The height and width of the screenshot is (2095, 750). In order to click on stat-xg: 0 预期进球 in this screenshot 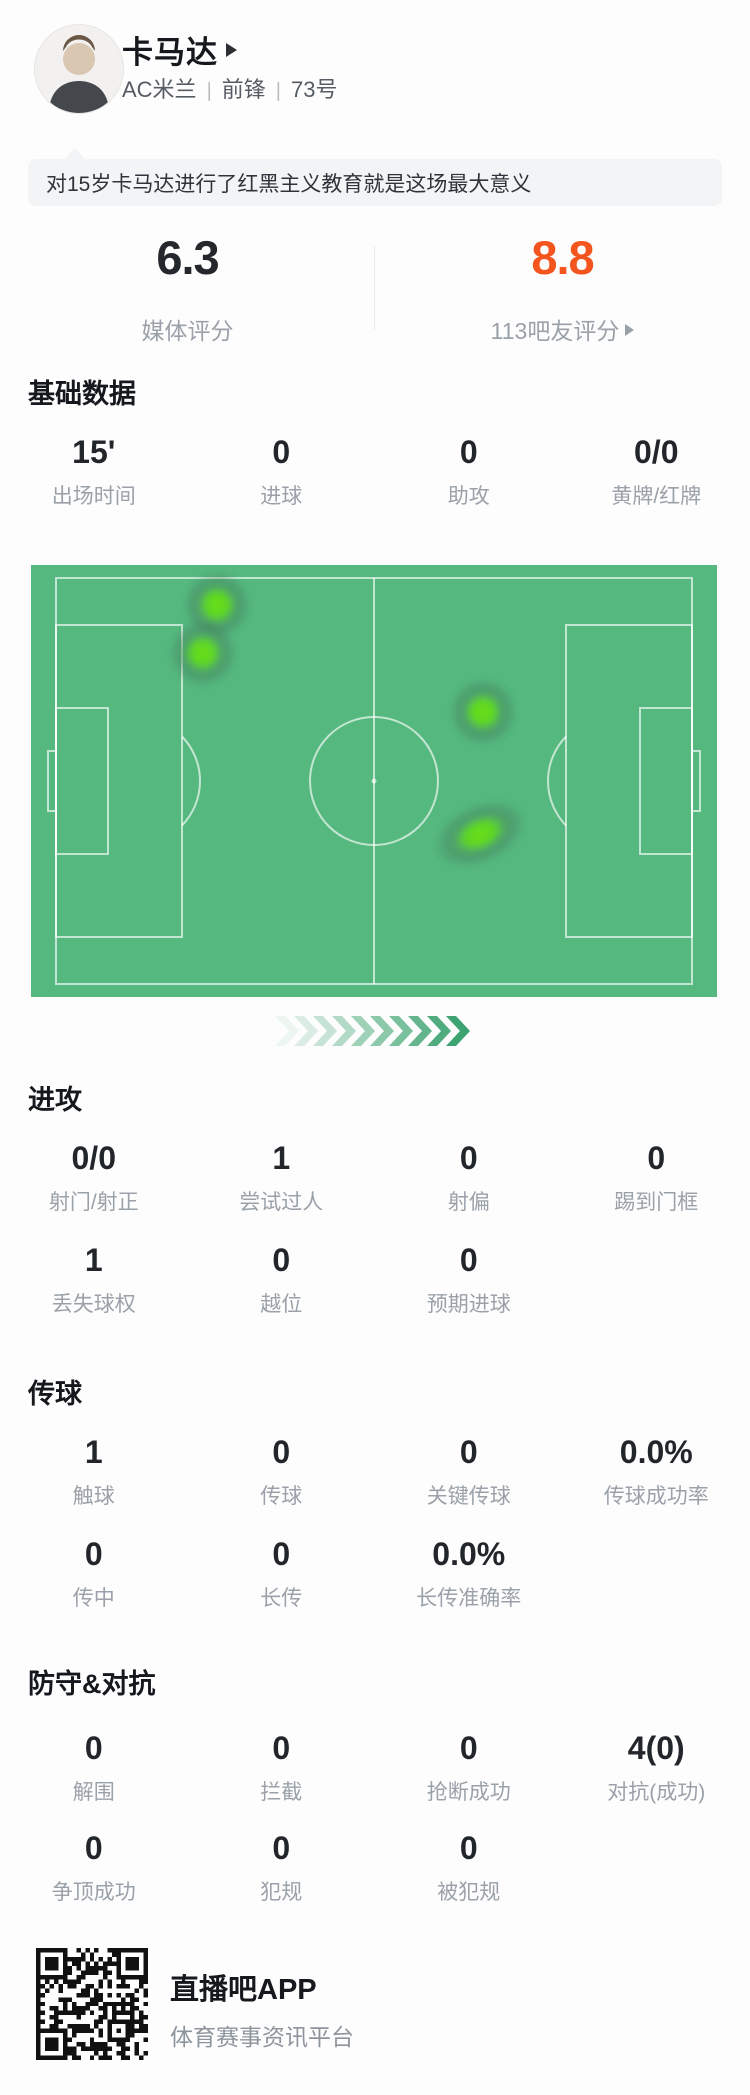, I will do `click(468, 1279)`.